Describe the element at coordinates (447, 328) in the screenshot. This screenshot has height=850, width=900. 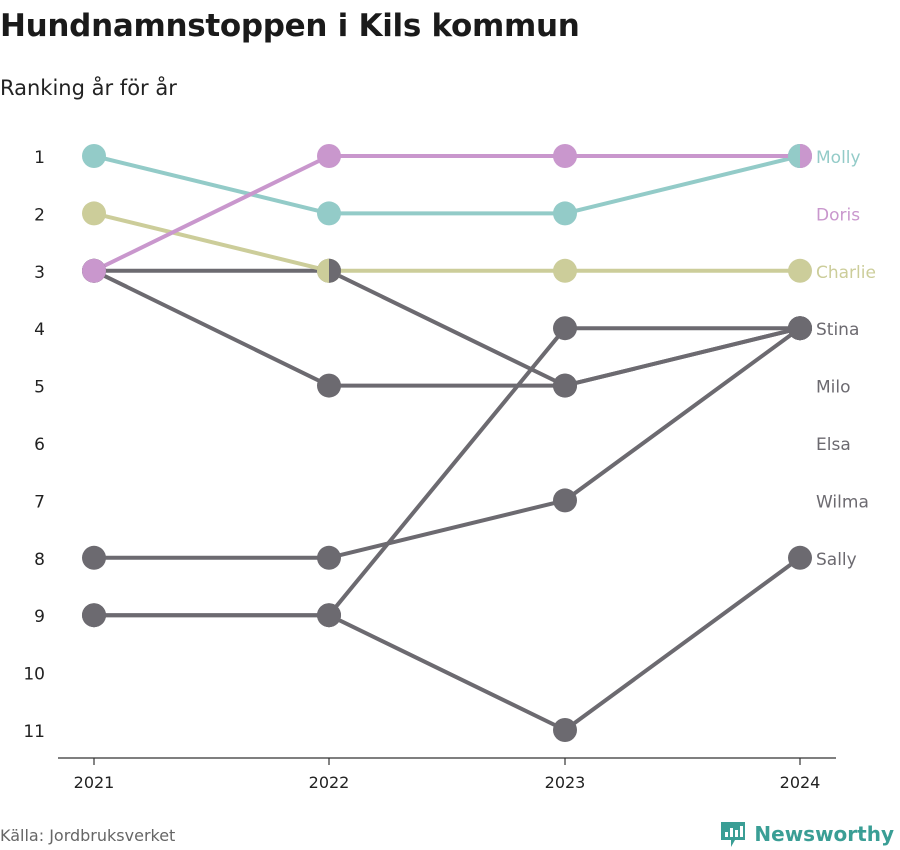
I see `series-line-stina` at that location.